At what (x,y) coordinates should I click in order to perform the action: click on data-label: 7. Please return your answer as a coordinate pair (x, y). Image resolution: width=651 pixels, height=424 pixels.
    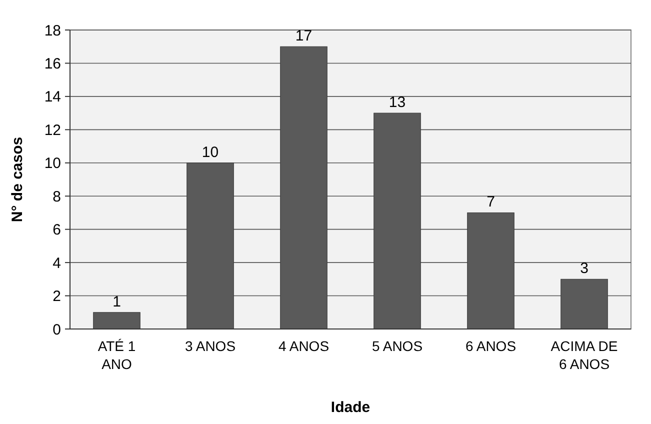
    Looking at the image, I should click on (490, 202).